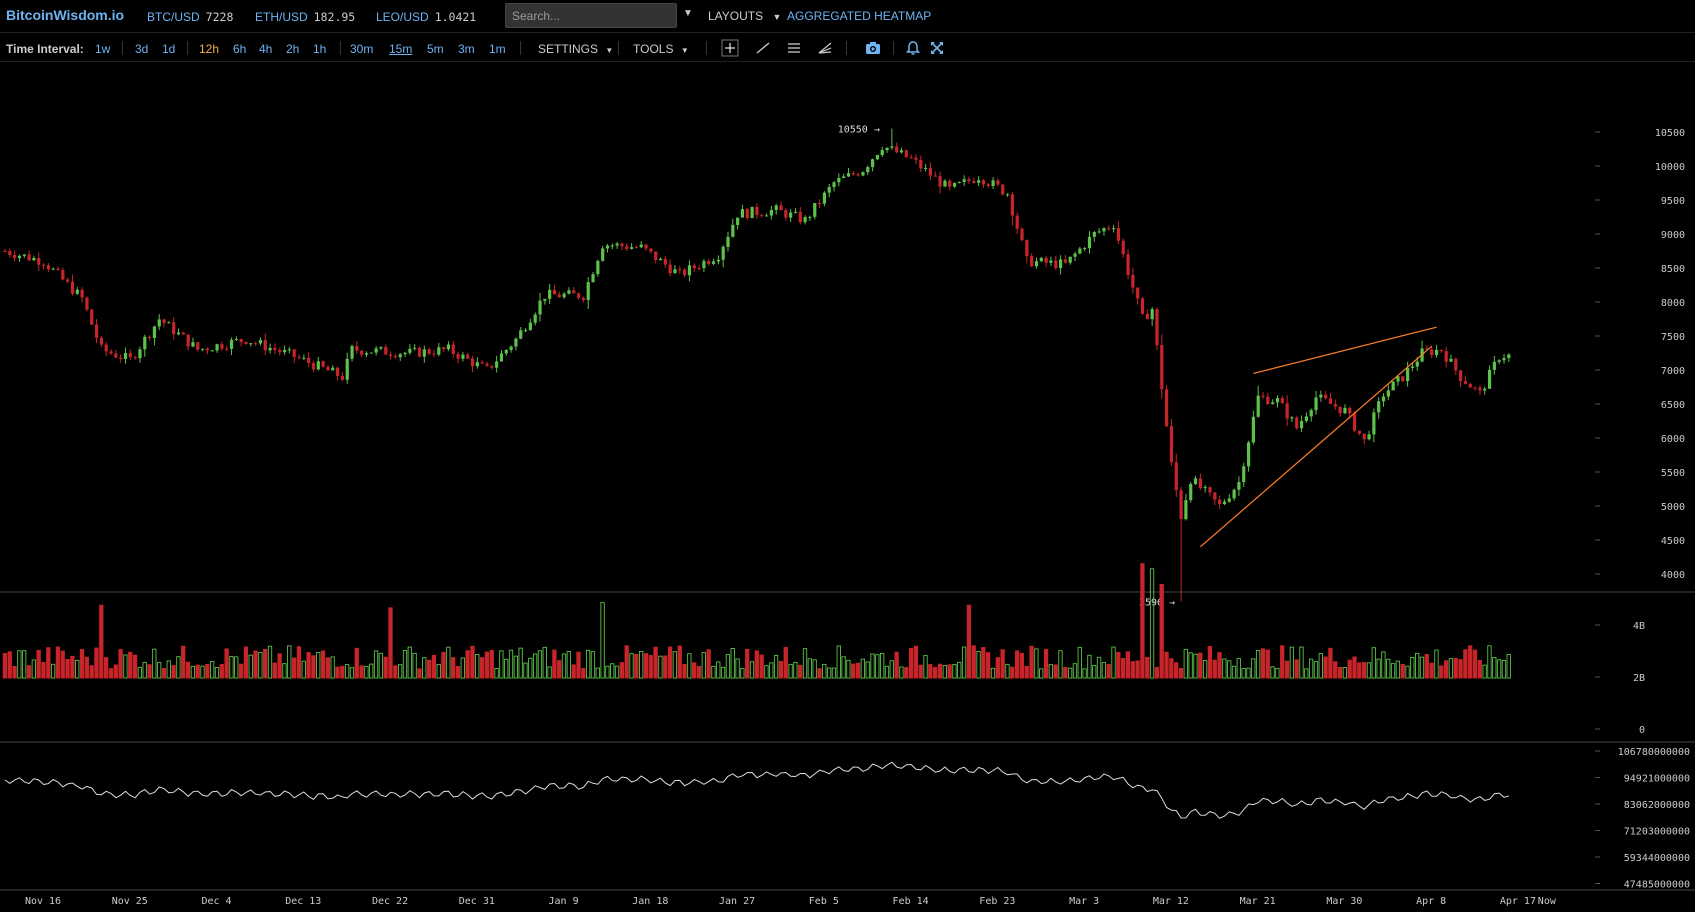 The image size is (1695, 912). What do you see at coordinates (1673, 235) in the screenshot?
I see `price-tick-label: 9000` at bounding box center [1673, 235].